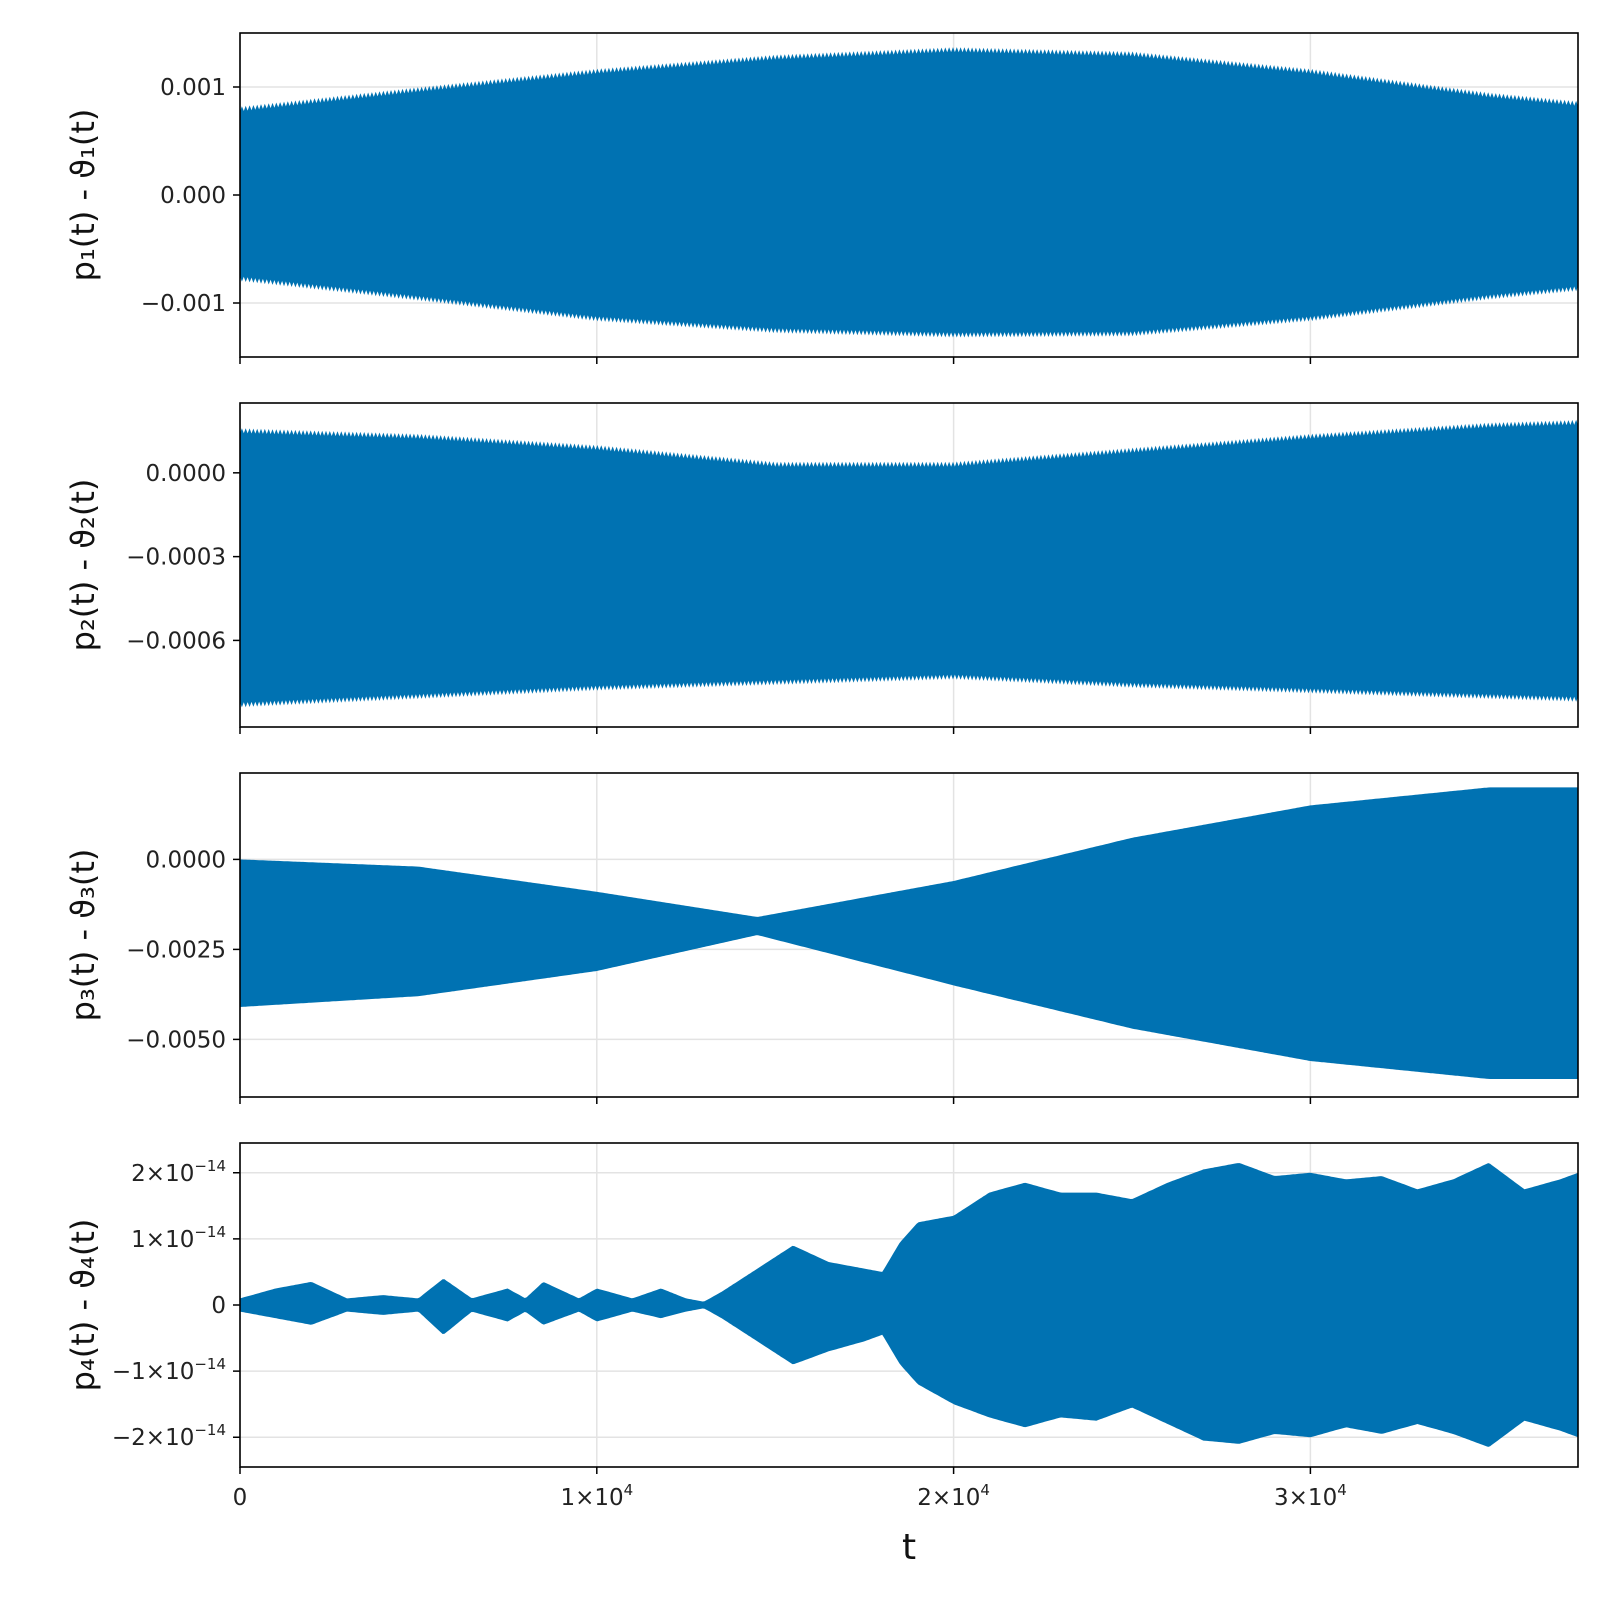 The width and height of the screenshot is (1600, 1600). What do you see at coordinates (909, 1547) in the screenshot?
I see `x-axis-label: t` at bounding box center [909, 1547].